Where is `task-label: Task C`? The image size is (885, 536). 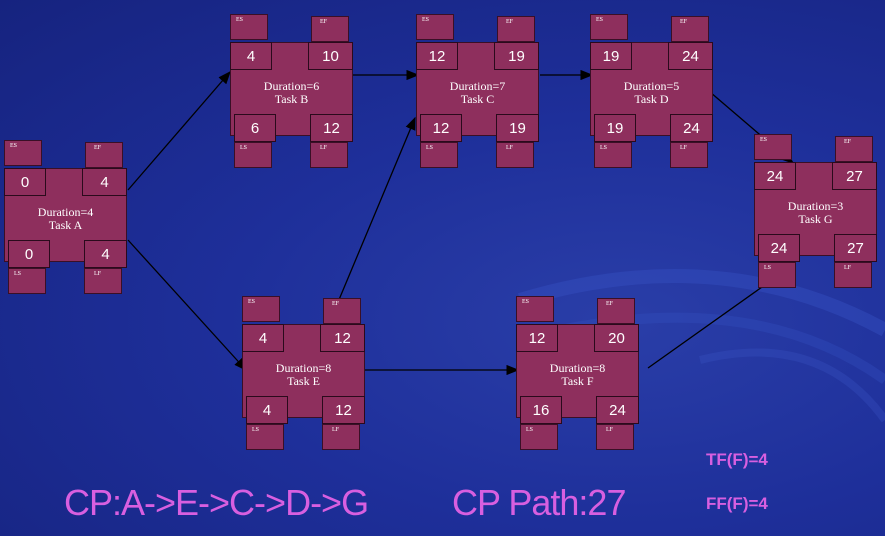 task-label: Task C is located at coordinates (477, 99).